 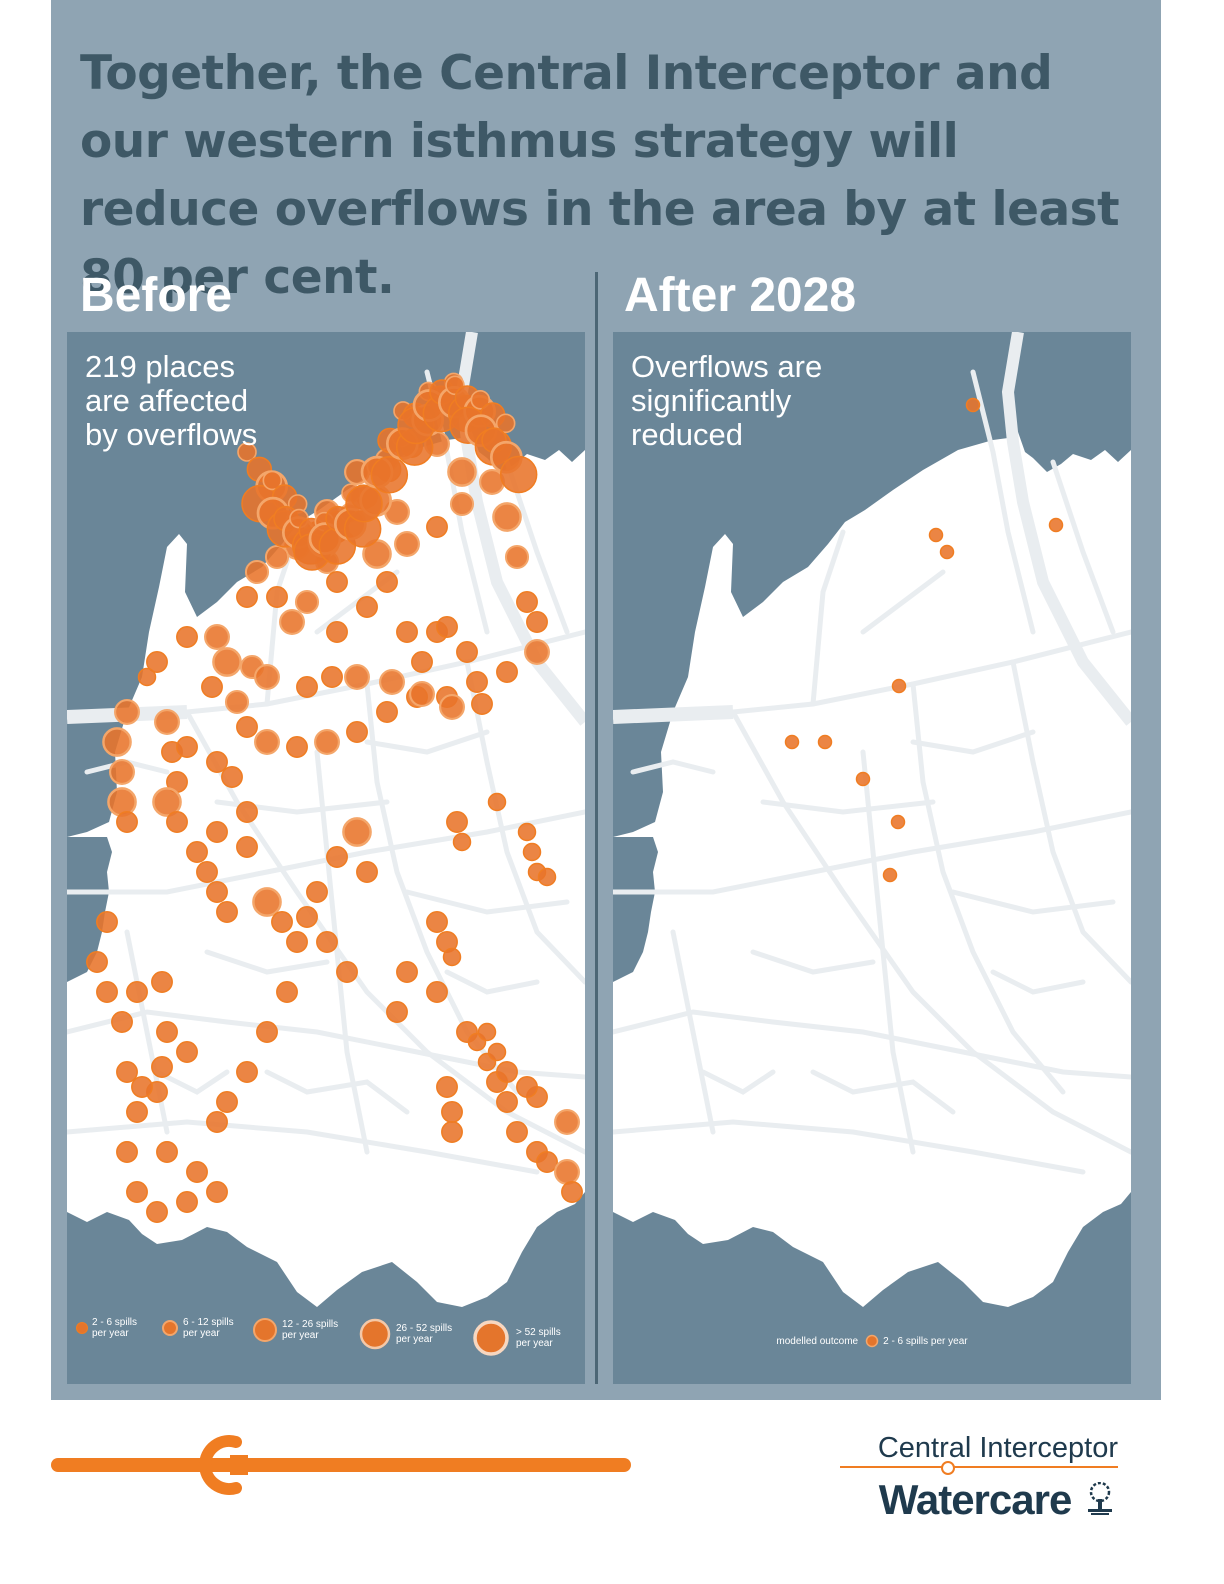 I want to click on legend-item: 26 - 52 spills per year, so click(x=404, y=1334).